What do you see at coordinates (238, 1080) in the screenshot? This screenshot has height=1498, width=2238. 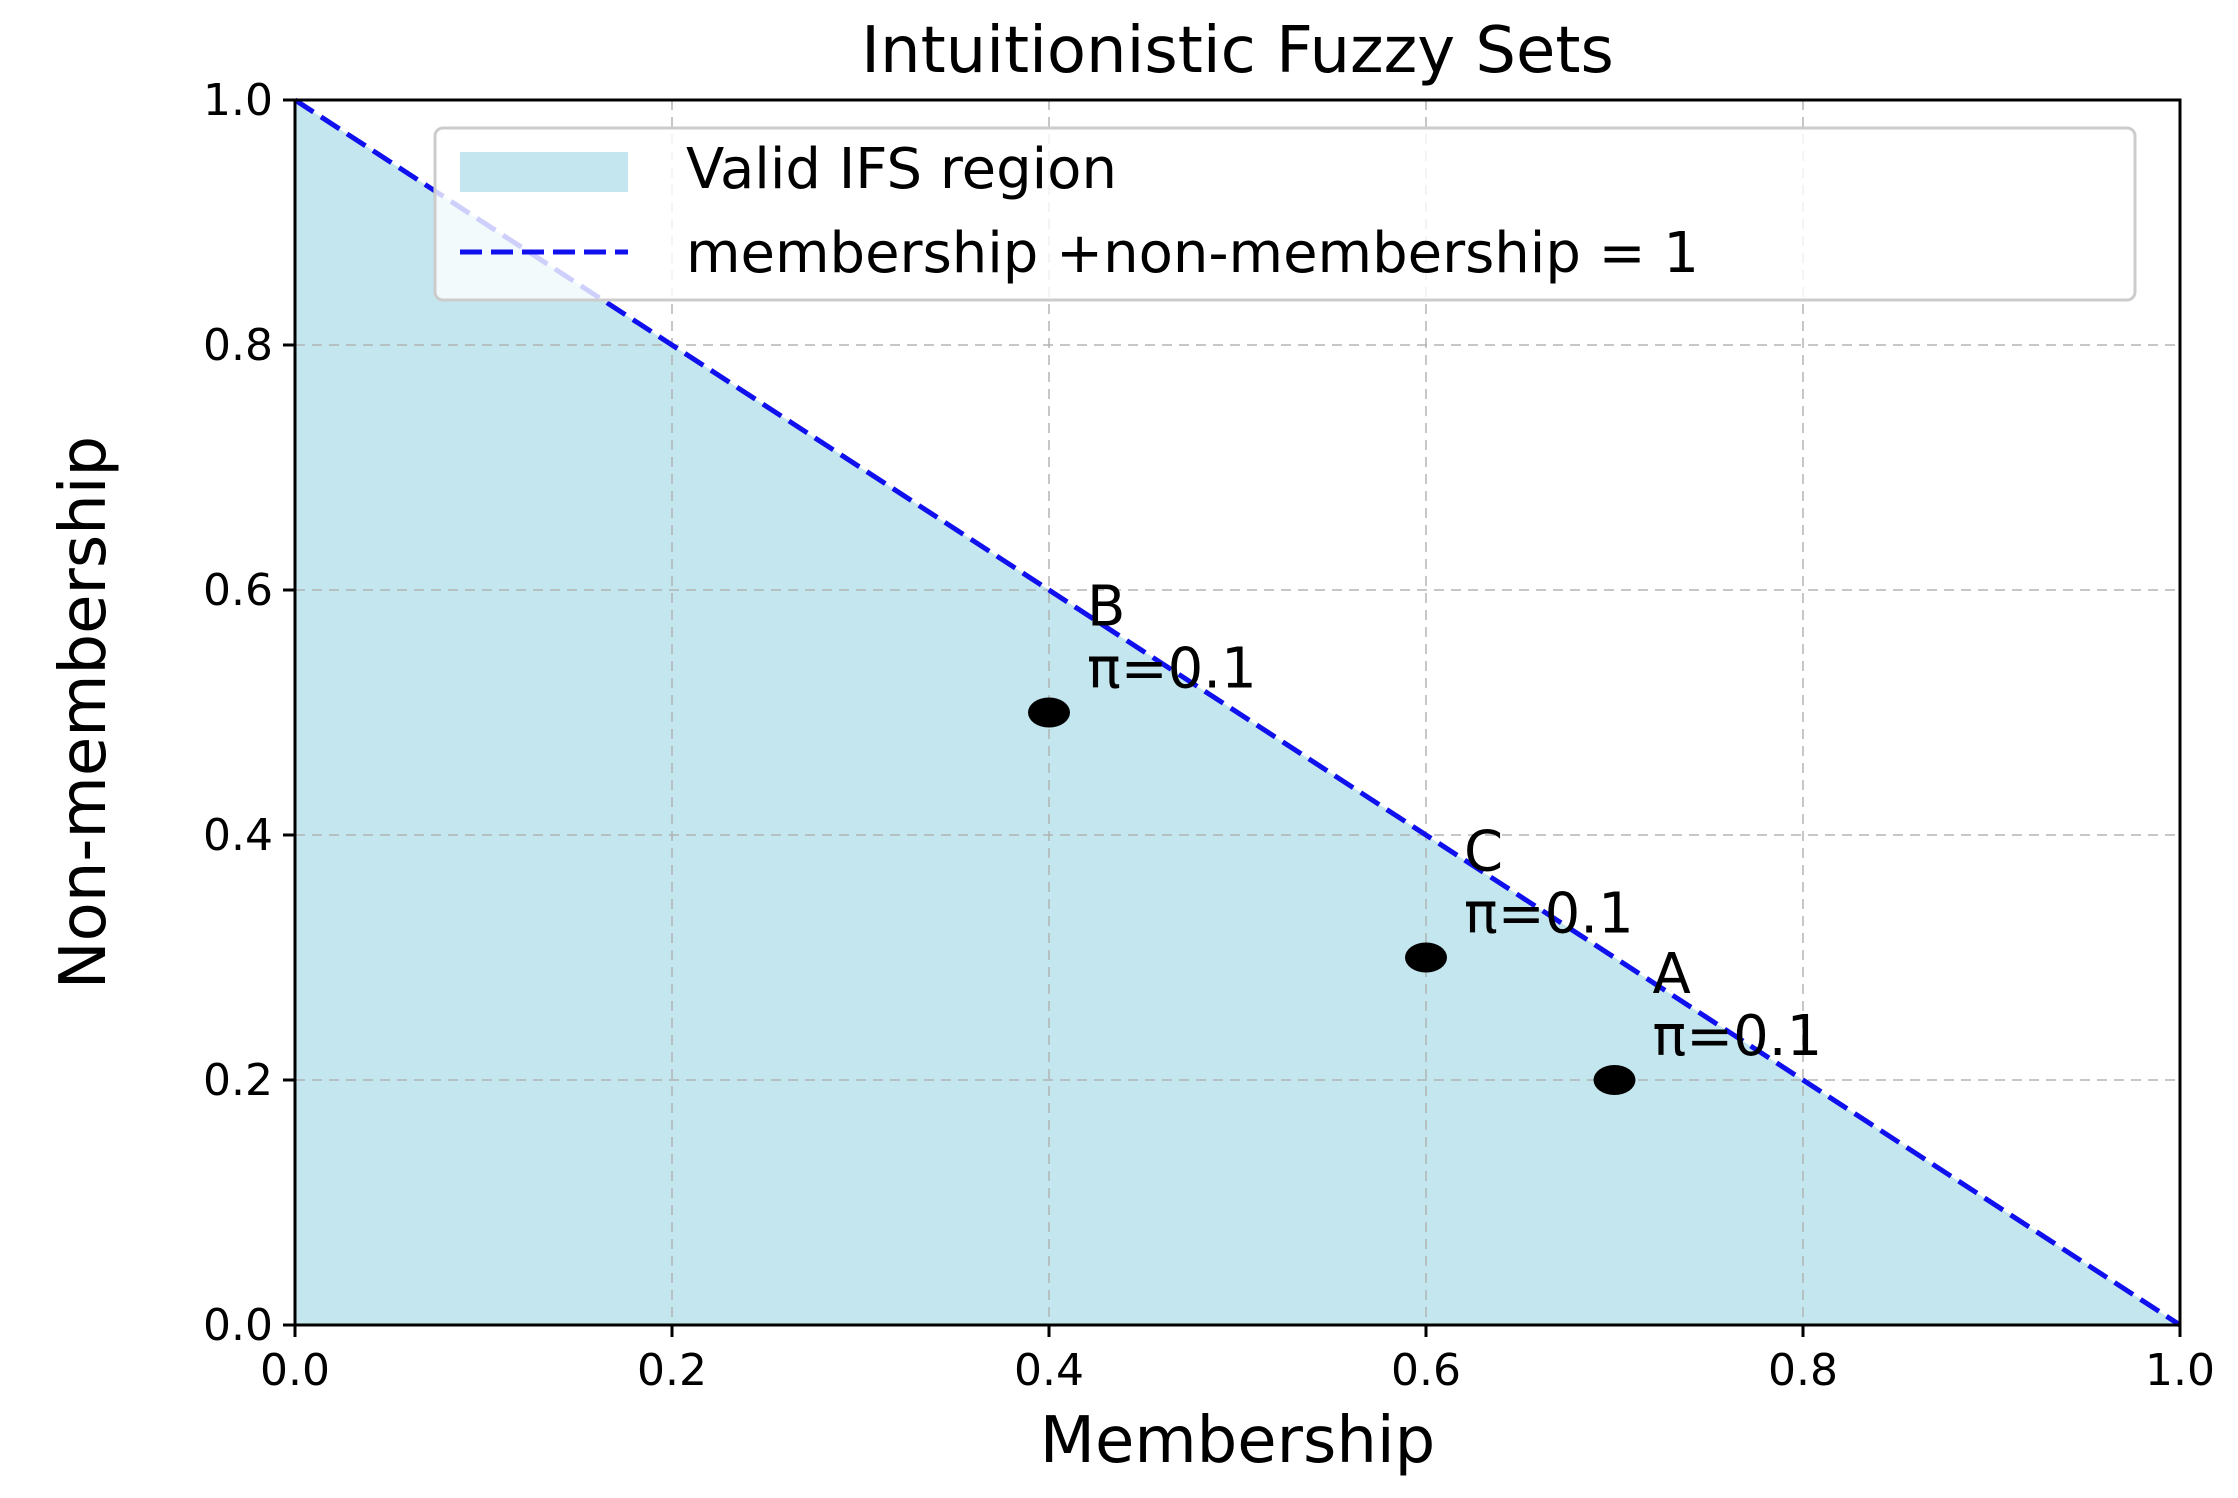 I see `y-tick-label-1: 0.2` at bounding box center [238, 1080].